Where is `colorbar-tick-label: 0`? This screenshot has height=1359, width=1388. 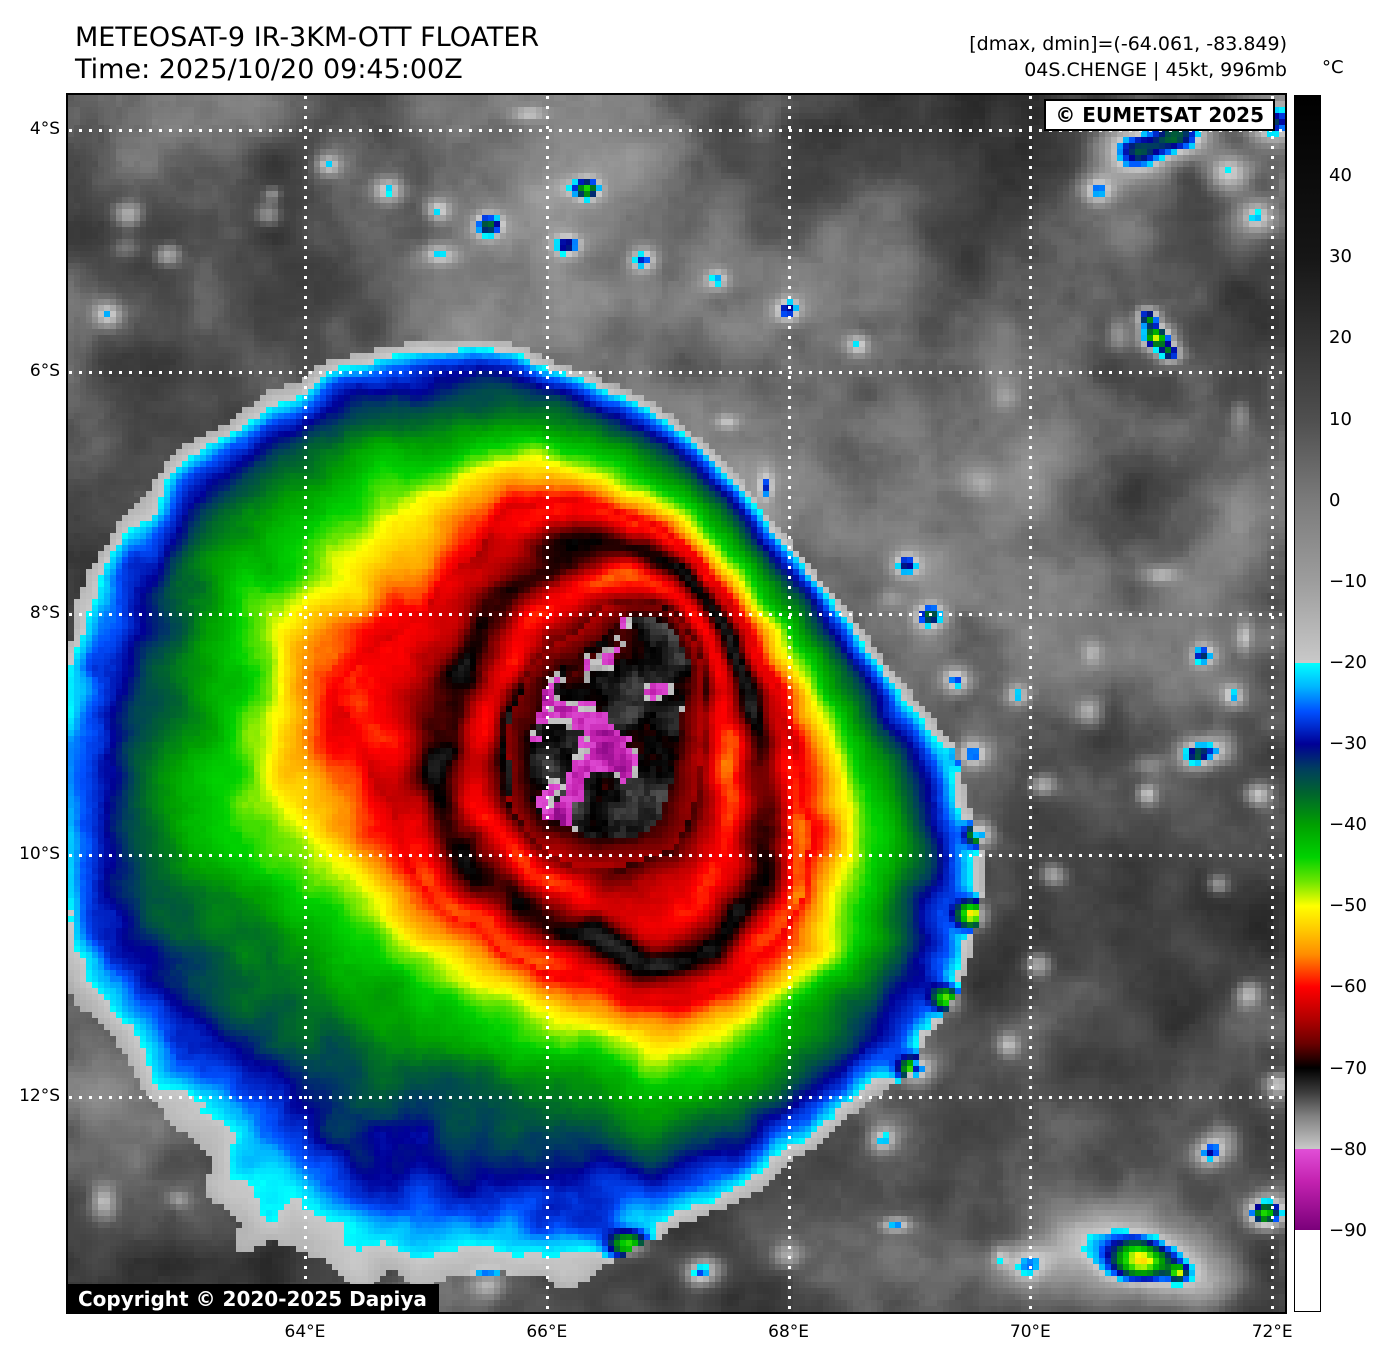 colorbar-tick-label: 0 is located at coordinates (1335, 500).